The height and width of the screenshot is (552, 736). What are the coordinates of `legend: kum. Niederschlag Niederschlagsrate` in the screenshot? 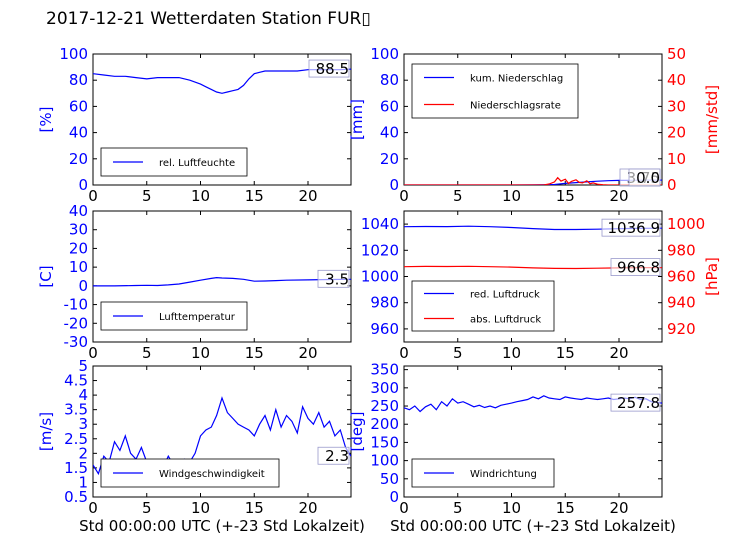 It's located at (495, 91).